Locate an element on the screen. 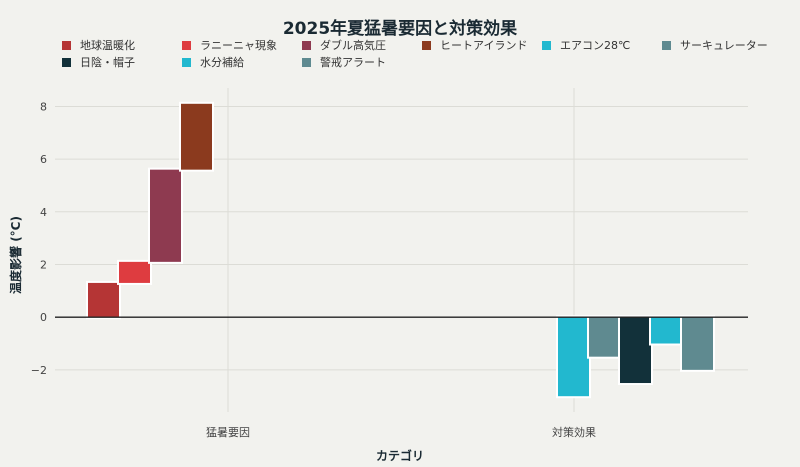  legend-item: ヒートアイランド is located at coordinates (482, 45).